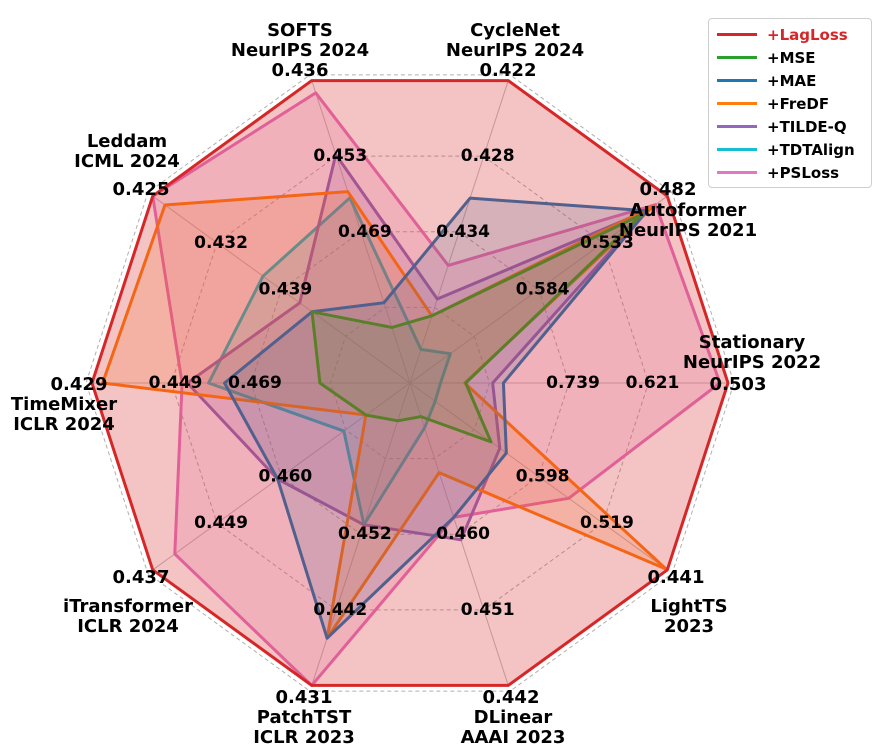  I want to click on legend-label: +MSE, so click(791, 57).